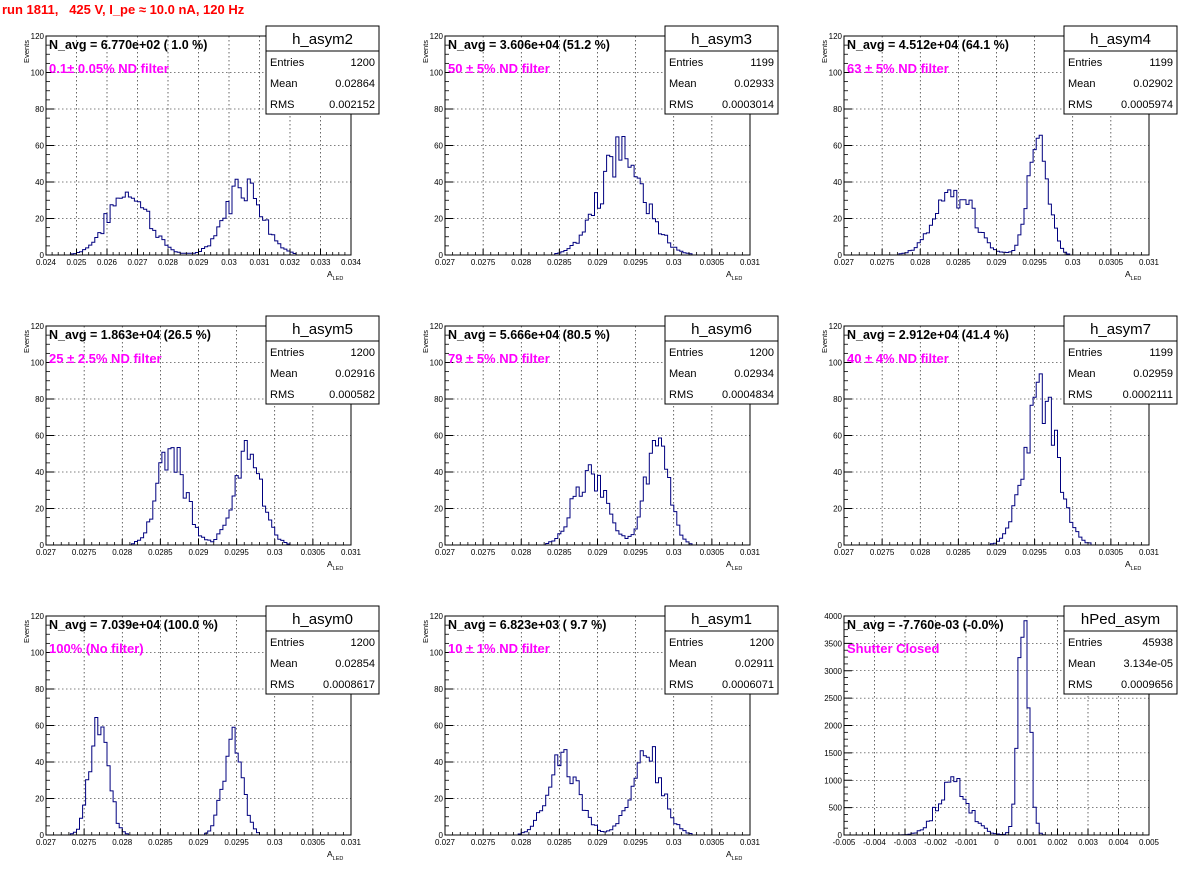 This screenshot has height=872, width=1196. What do you see at coordinates (107, 262) in the screenshot?
I see `x-tick-label: 0.026` at bounding box center [107, 262].